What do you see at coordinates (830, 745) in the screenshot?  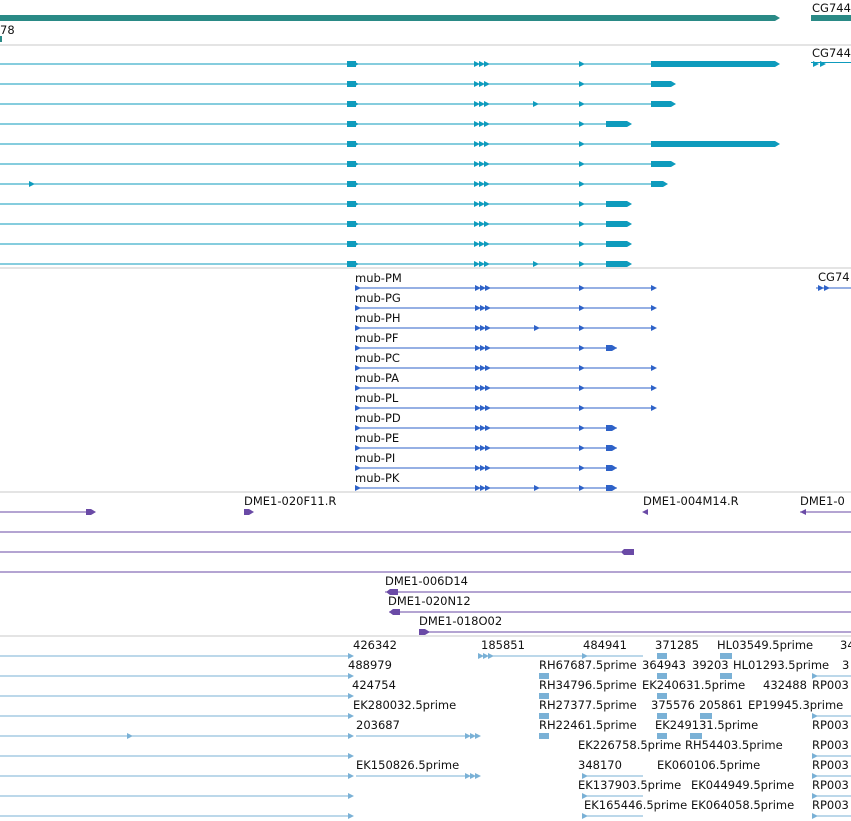 I see `est-label: RP003` at bounding box center [830, 745].